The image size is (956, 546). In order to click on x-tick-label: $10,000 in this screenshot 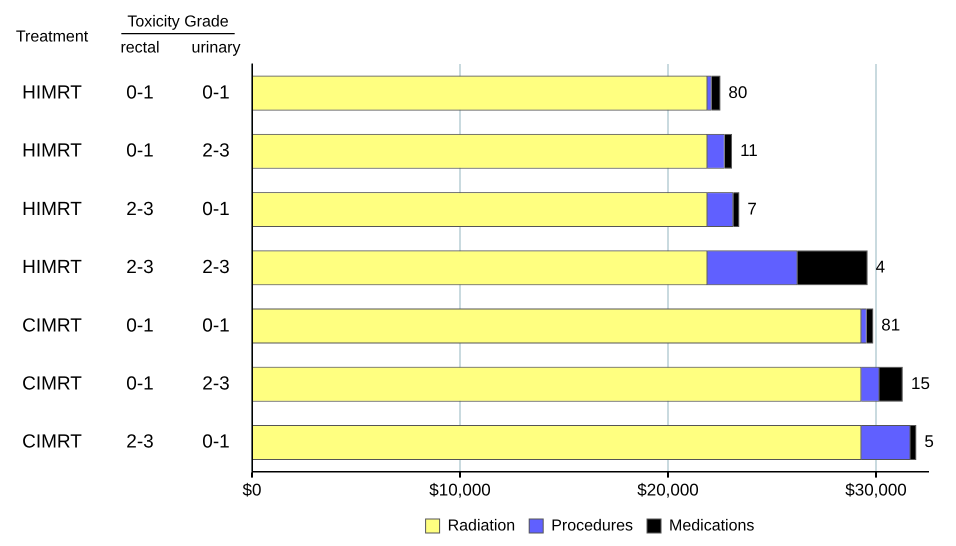, I will do `click(460, 490)`.